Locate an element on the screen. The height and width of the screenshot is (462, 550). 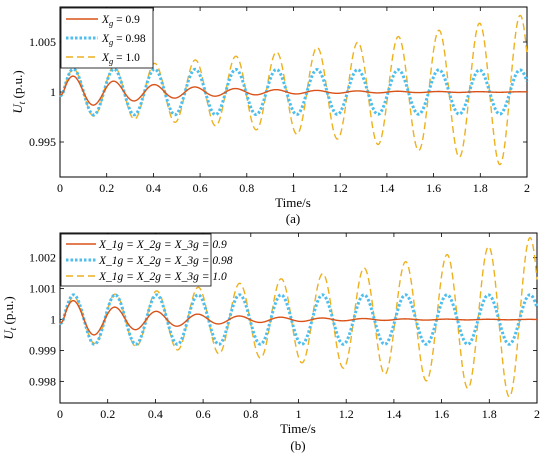
xtick-label-b-5: 1 is located at coordinates (299, 414).